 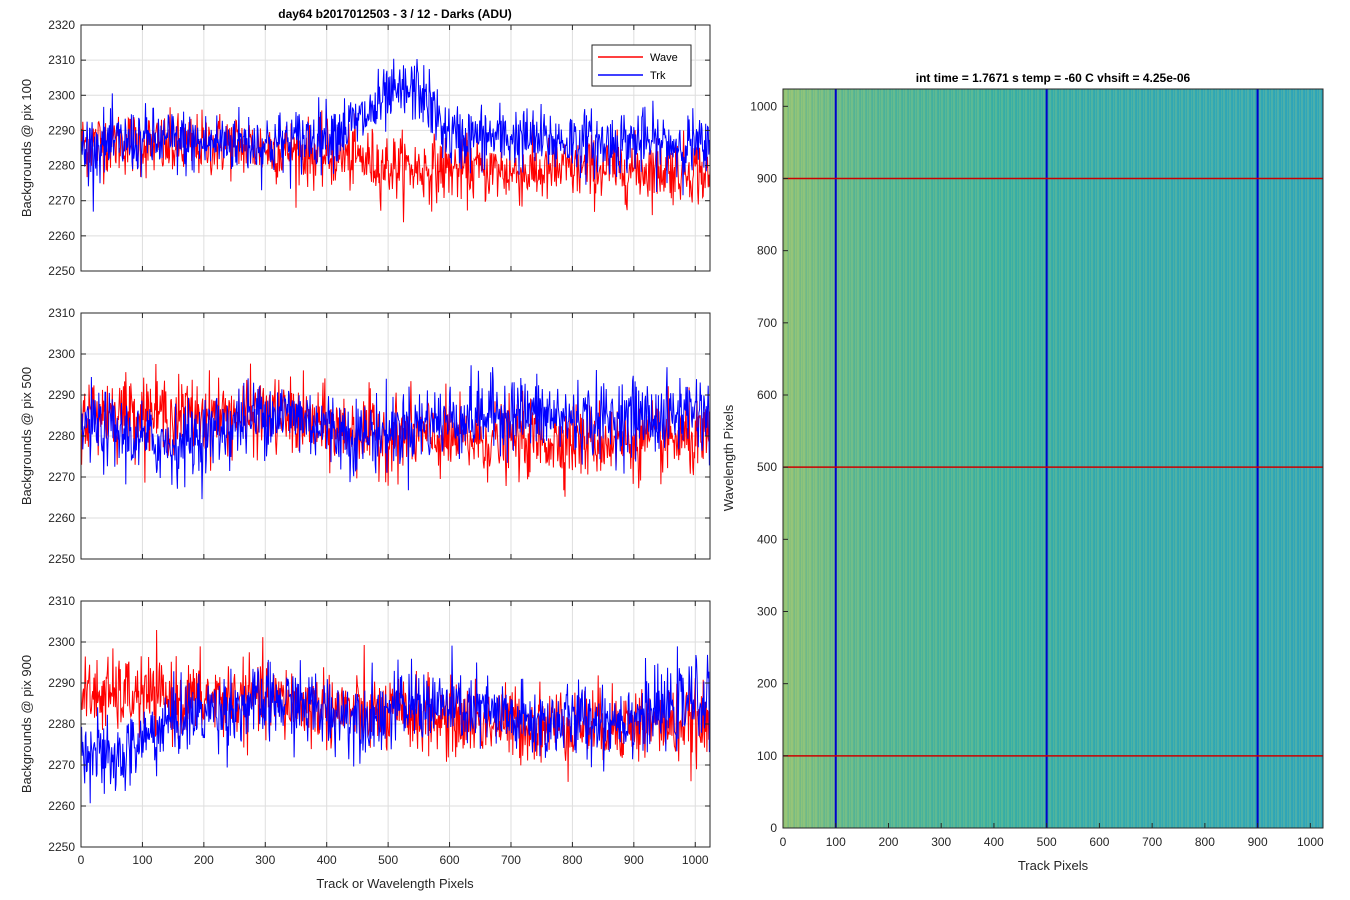 I want to click on series-line-wave, so click(x=395, y=430).